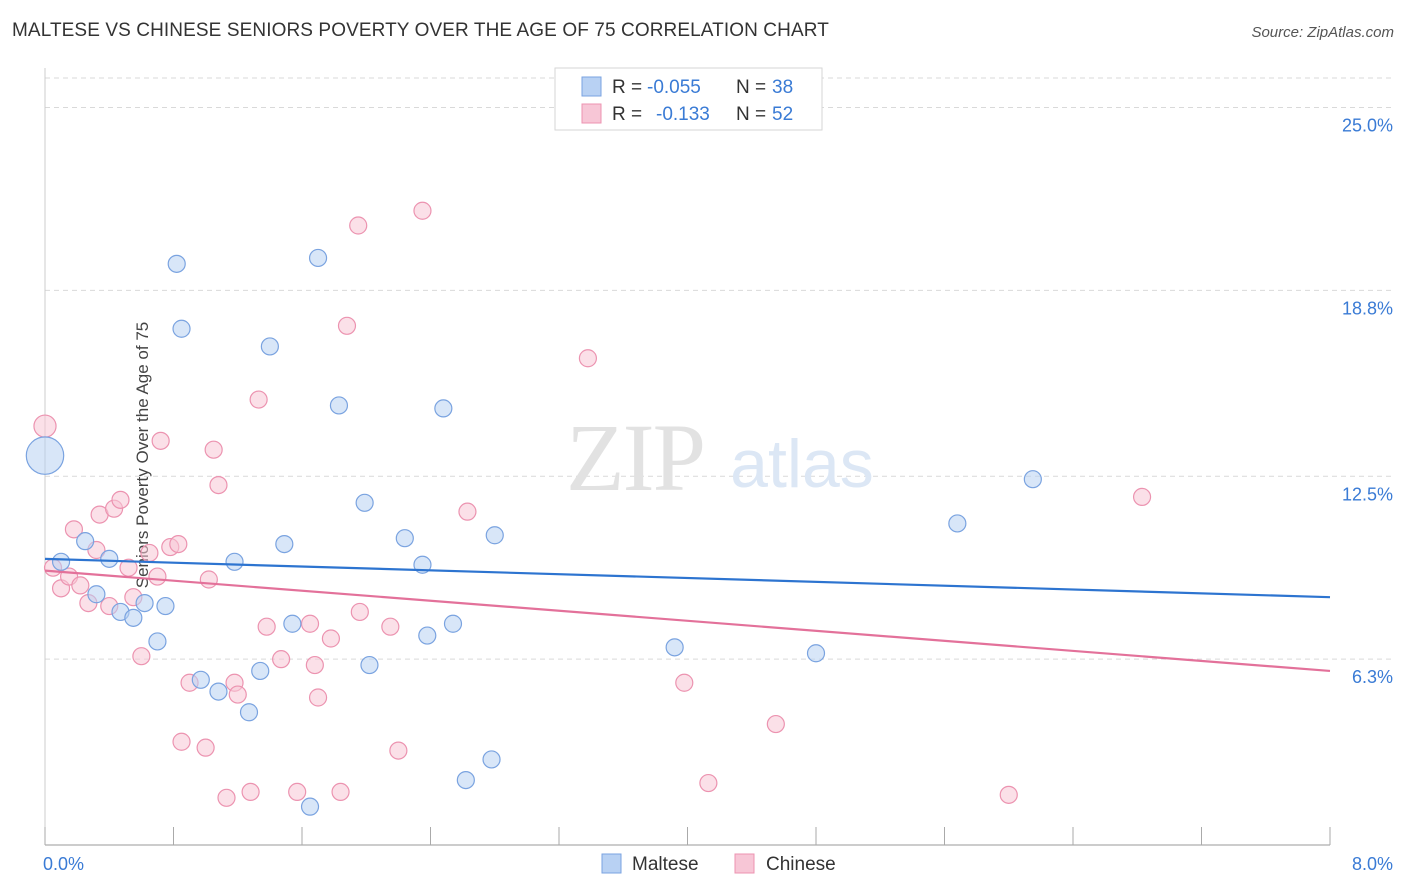  I want to click on y-tick-label: 18.8%, so click(1367, 308).